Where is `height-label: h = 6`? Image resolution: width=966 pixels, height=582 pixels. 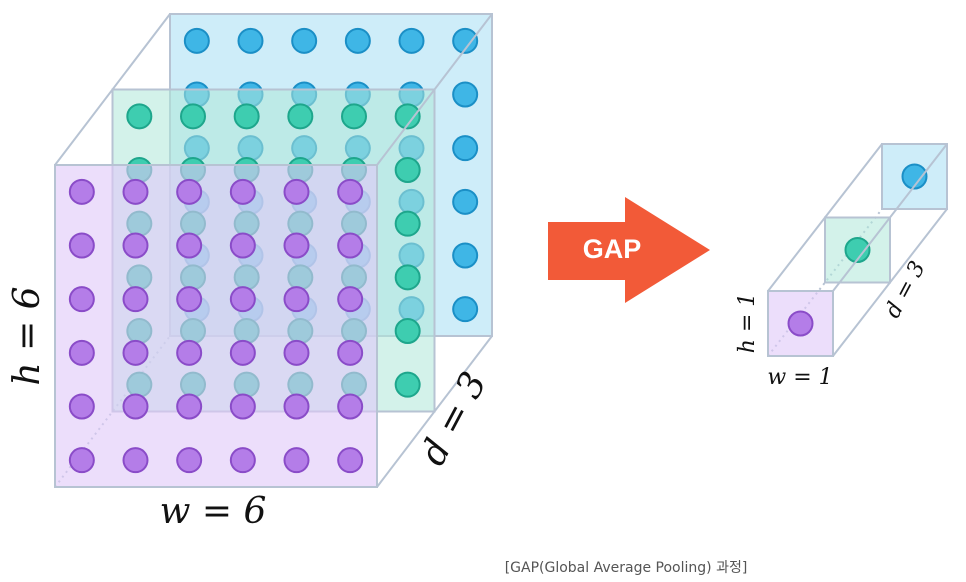 height-label: h = 6 is located at coordinates (27, 335).